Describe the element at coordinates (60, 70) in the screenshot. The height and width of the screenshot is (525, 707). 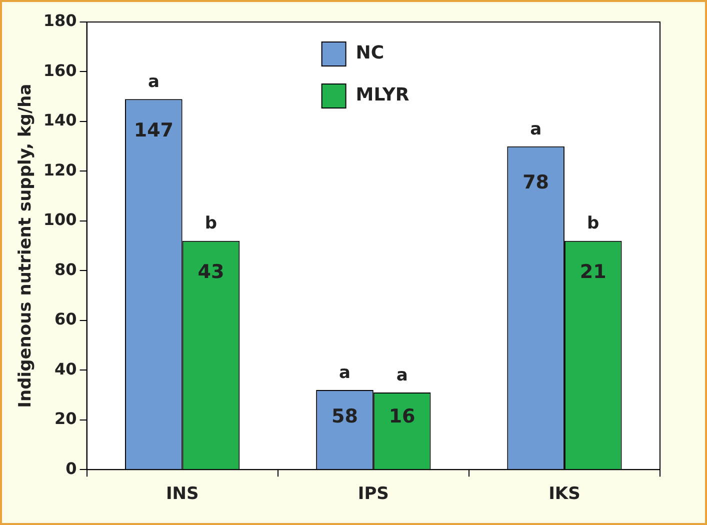
I see `y-tick-label: 160` at that location.